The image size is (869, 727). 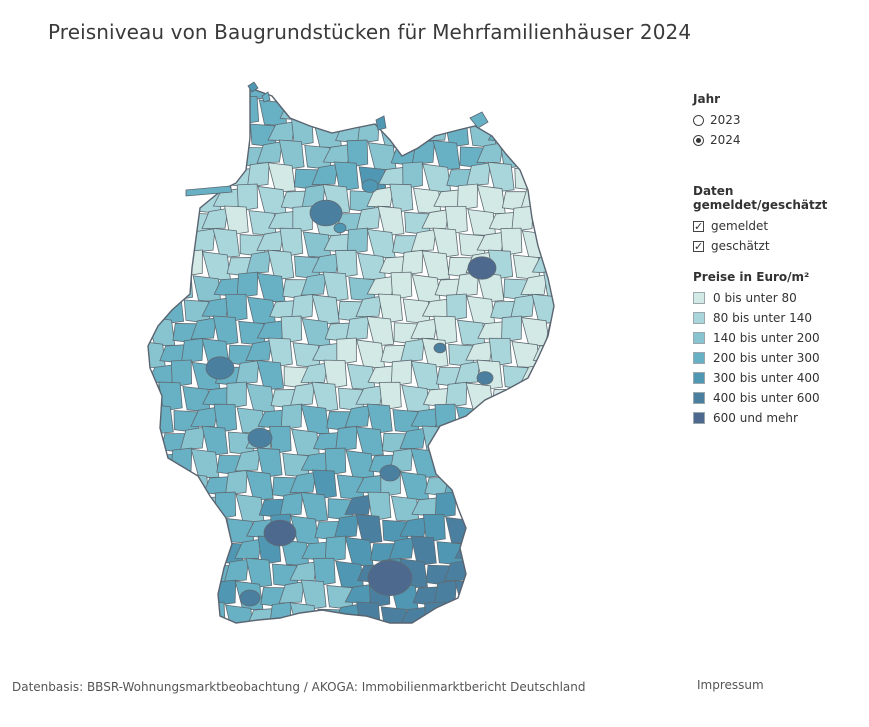 I want to click on data-option-gemeldet: ✓ gemeldet, so click(x=781, y=226).